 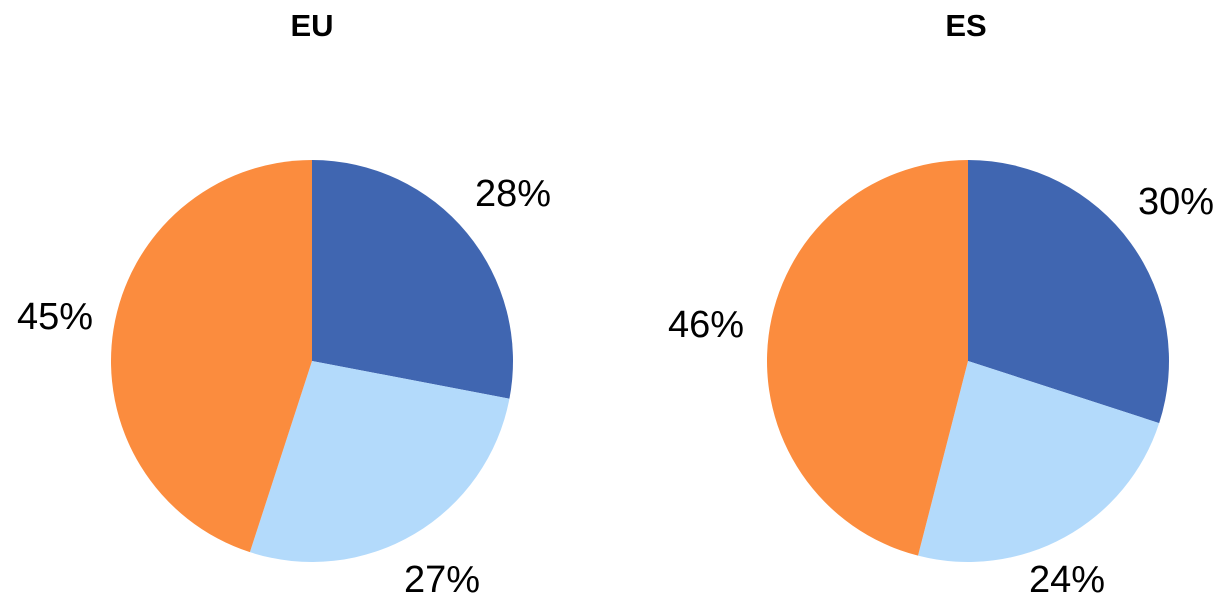 What do you see at coordinates (965, 25) in the screenshot?
I see `chart-title-es: ES` at bounding box center [965, 25].